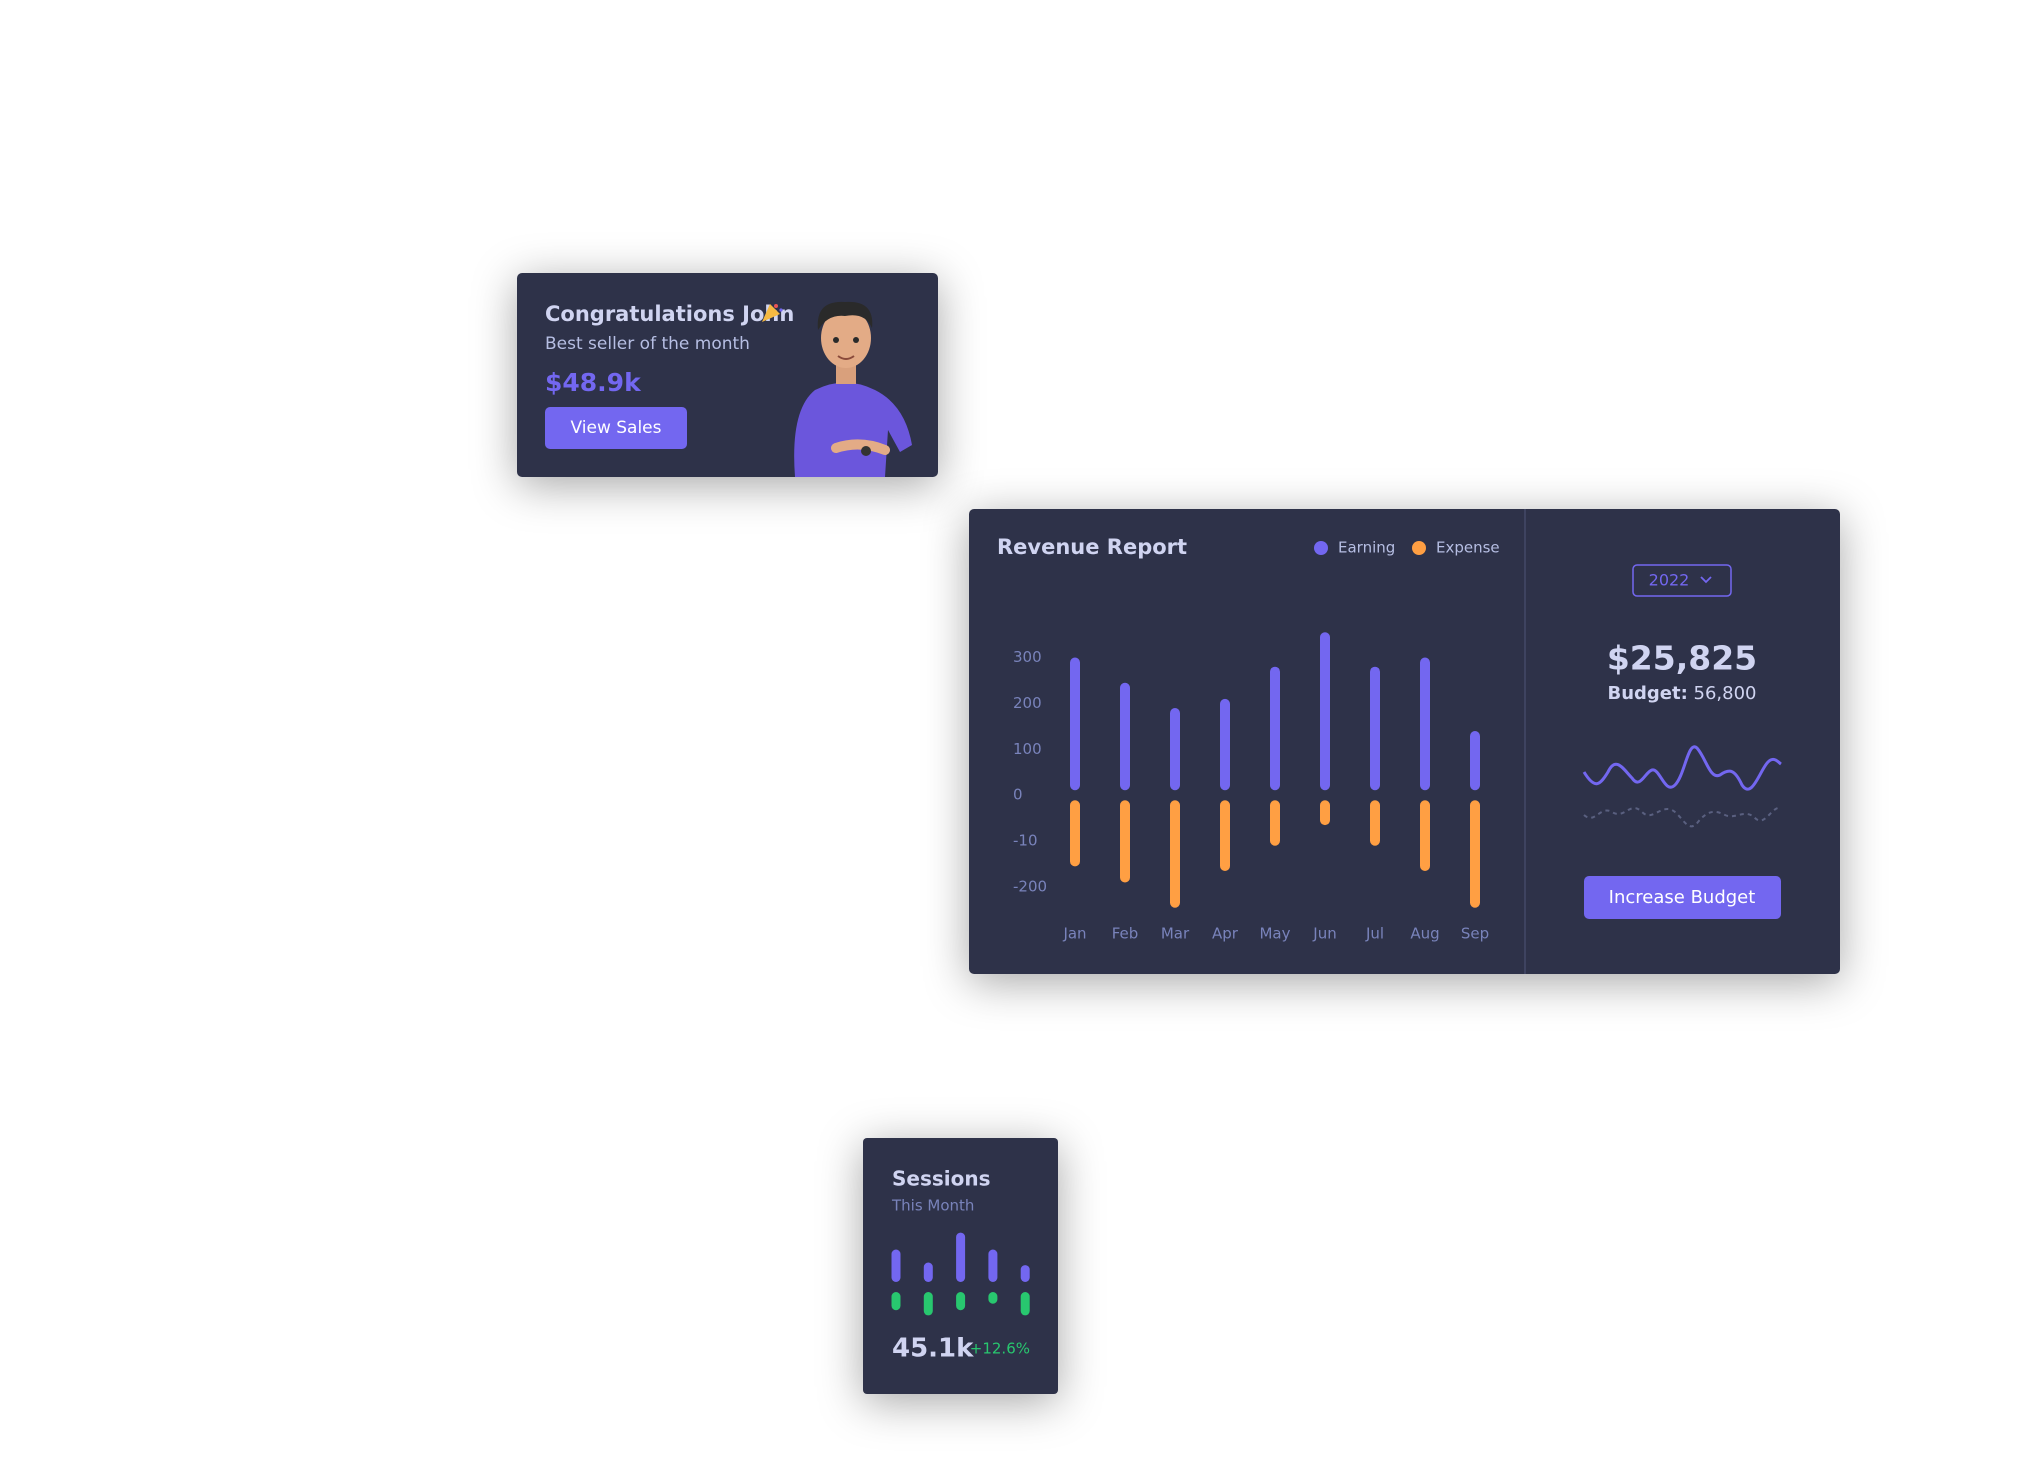 The width and height of the screenshot is (2040, 1483). Describe the element at coordinates (1424, 934) in the screenshot. I see `x-tick-label: Aug` at that location.